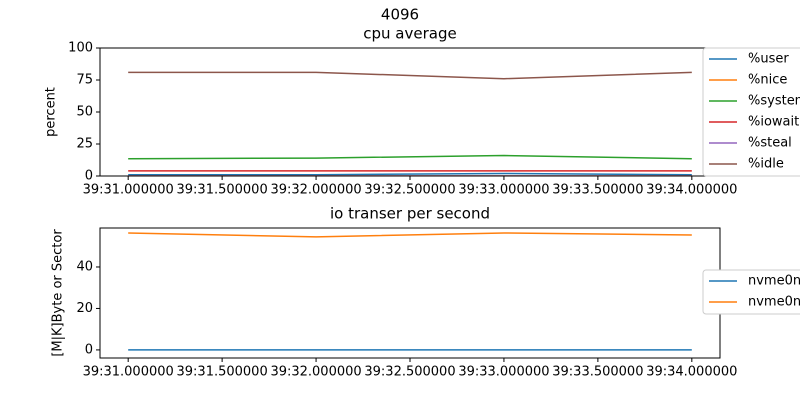 The width and height of the screenshot is (800, 400). Describe the element at coordinates (409, 34) in the screenshot. I see `axes-title: cpu average` at that location.